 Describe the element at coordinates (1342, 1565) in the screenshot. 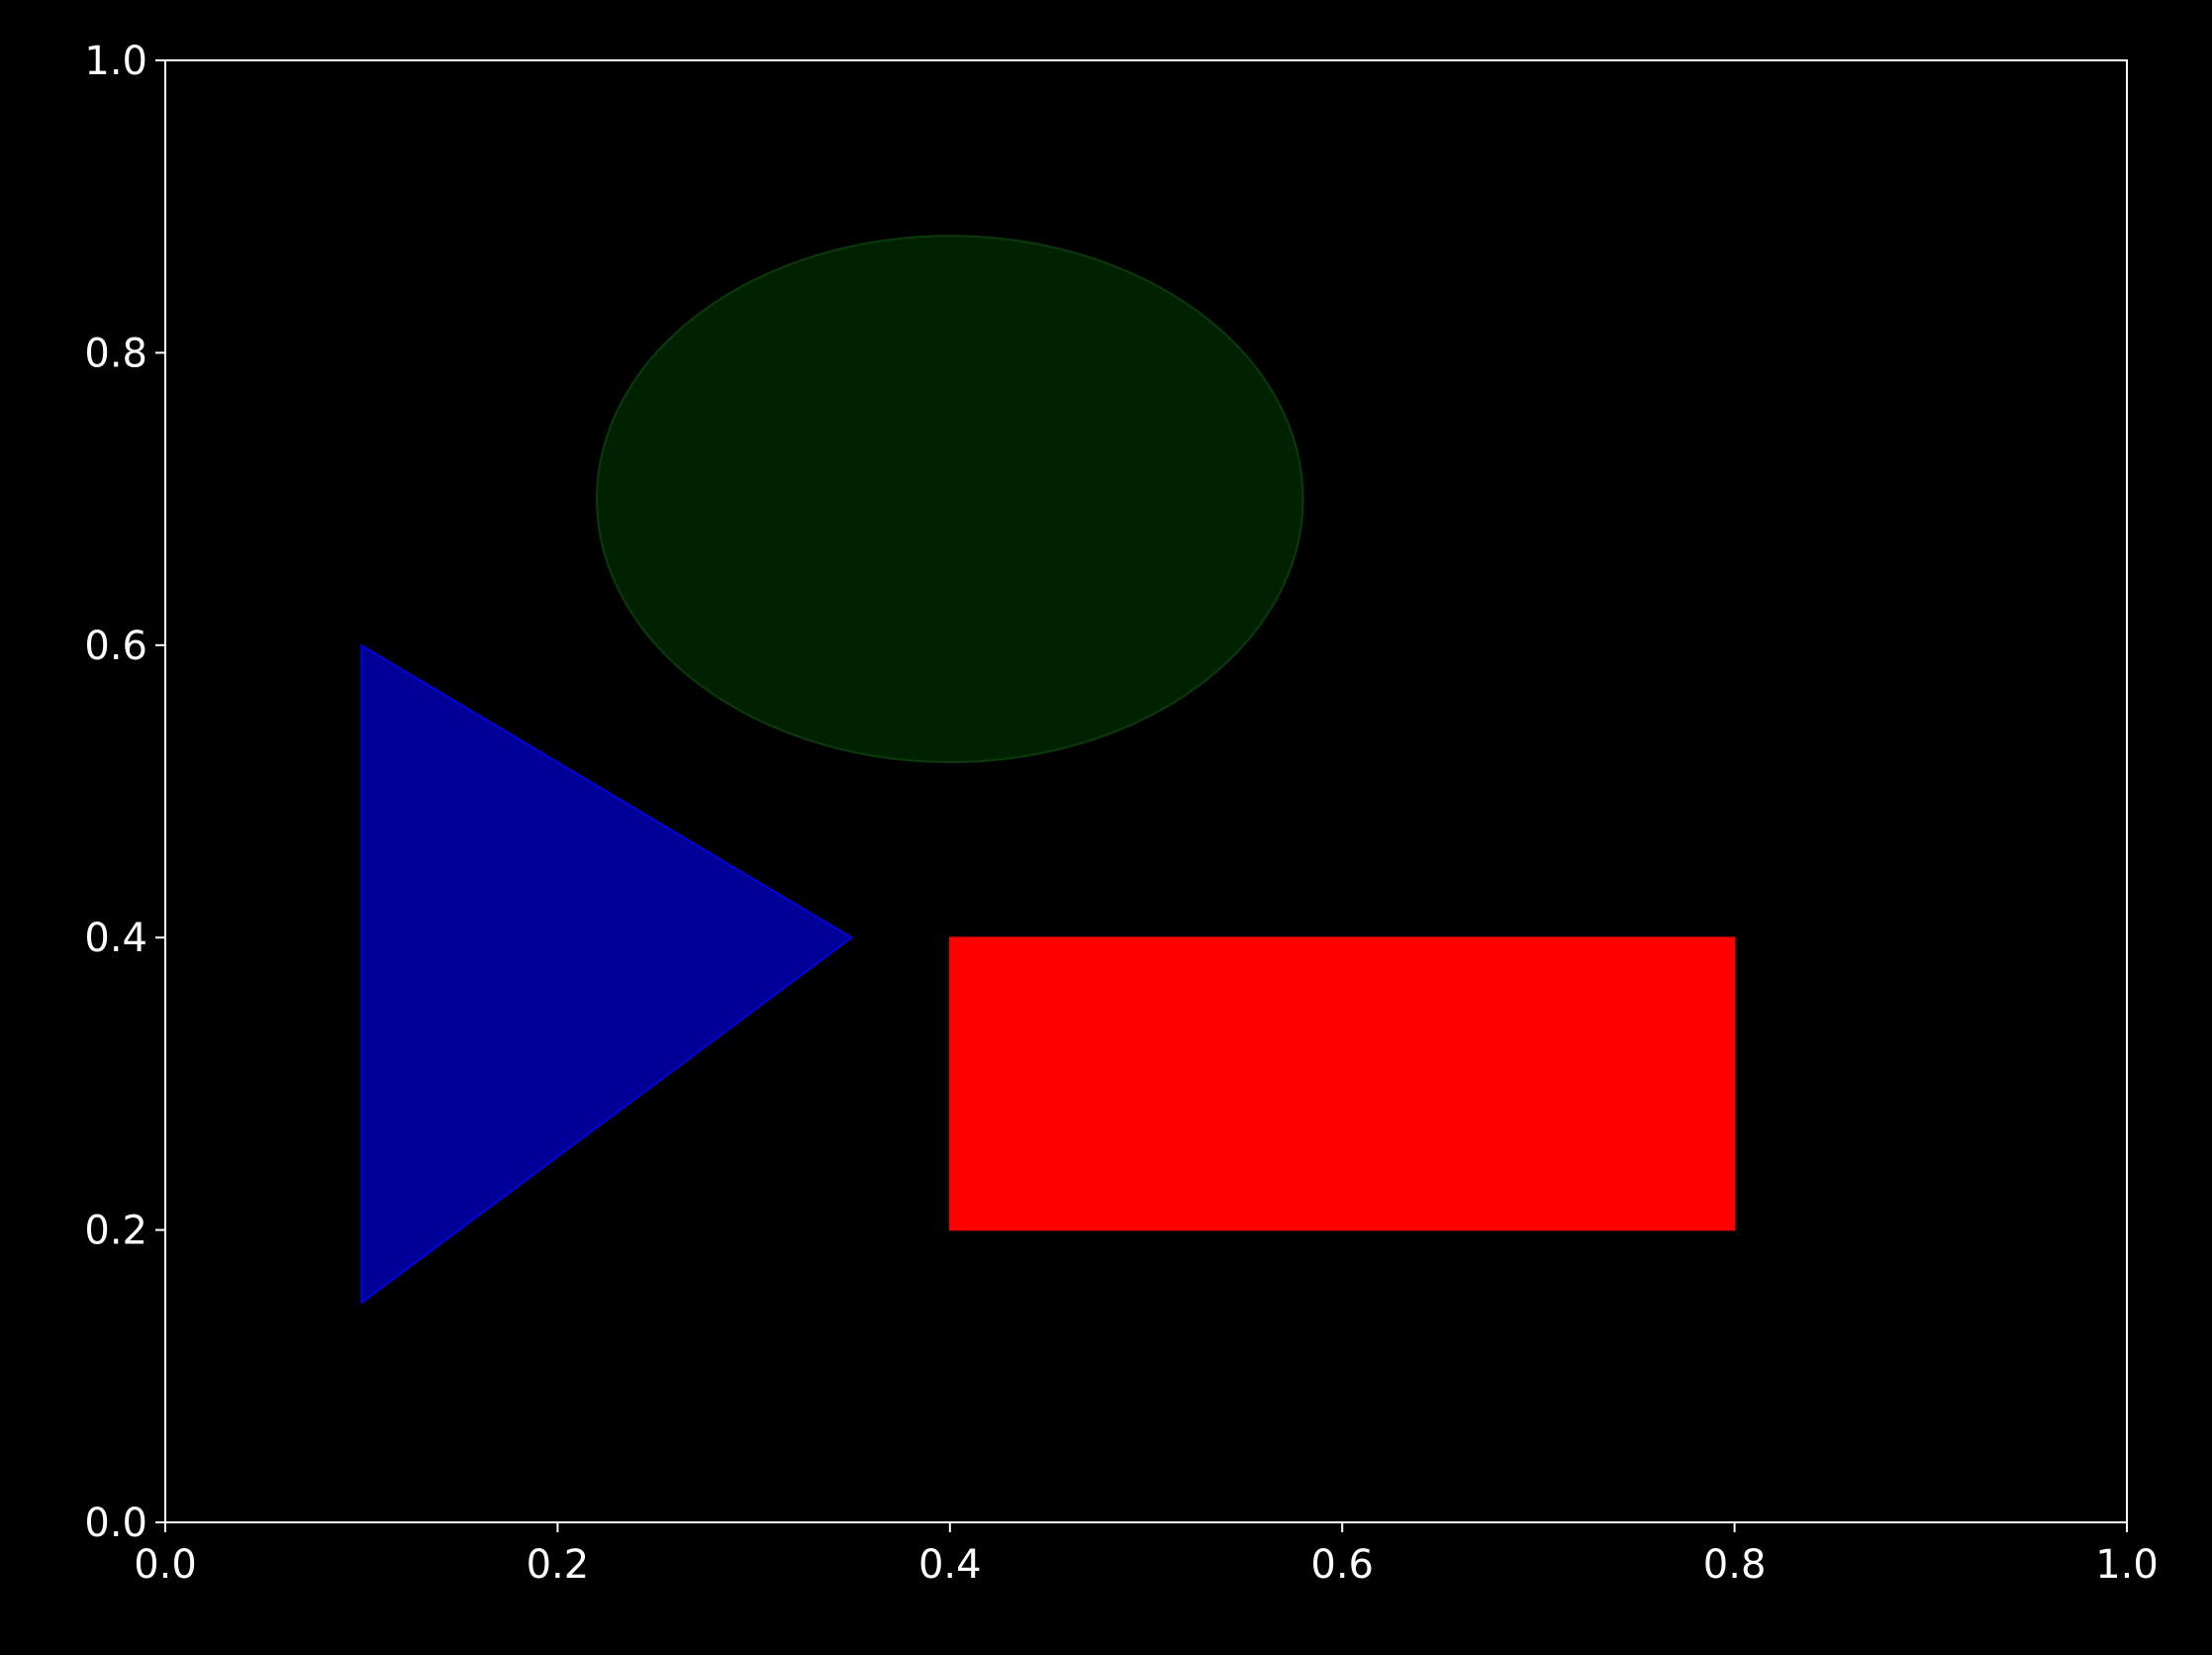

I see `x-tick-label: 0.6` at that location.